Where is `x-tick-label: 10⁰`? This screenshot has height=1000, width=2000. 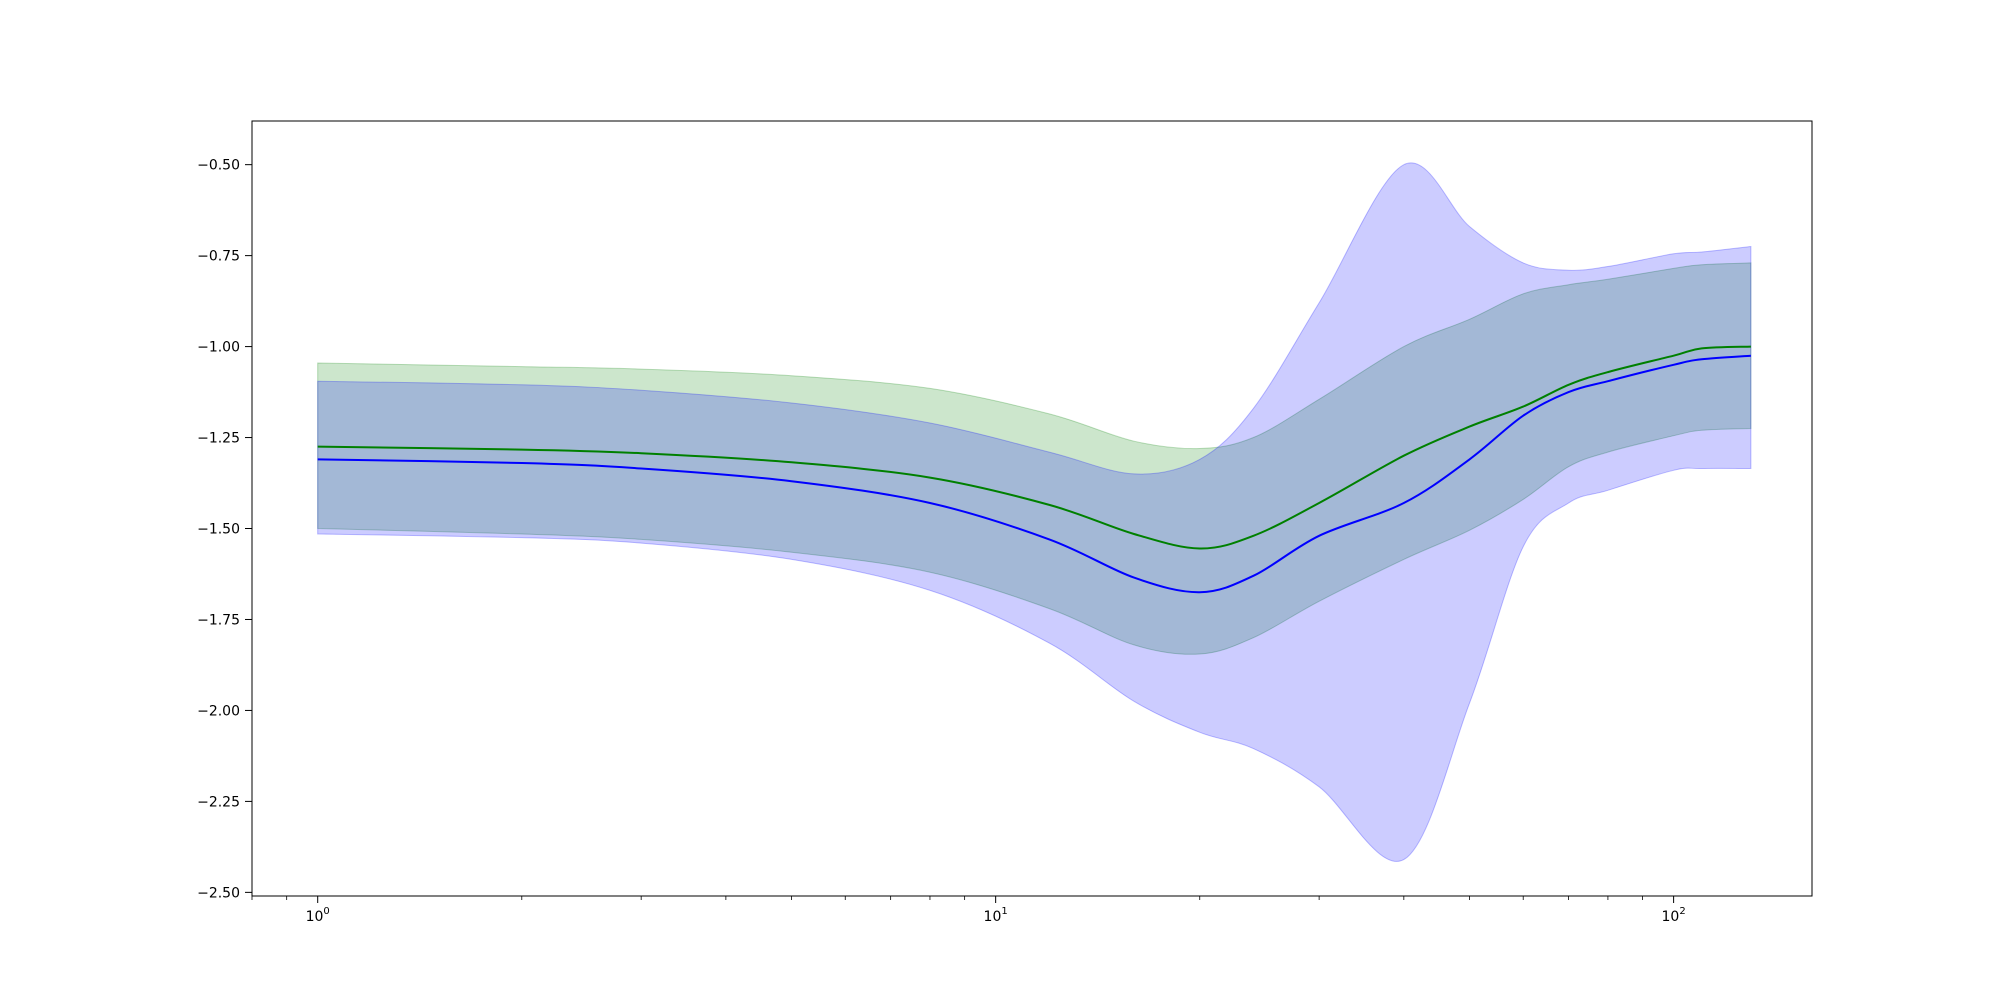
x-tick-label: 10⁰ is located at coordinates (318, 915).